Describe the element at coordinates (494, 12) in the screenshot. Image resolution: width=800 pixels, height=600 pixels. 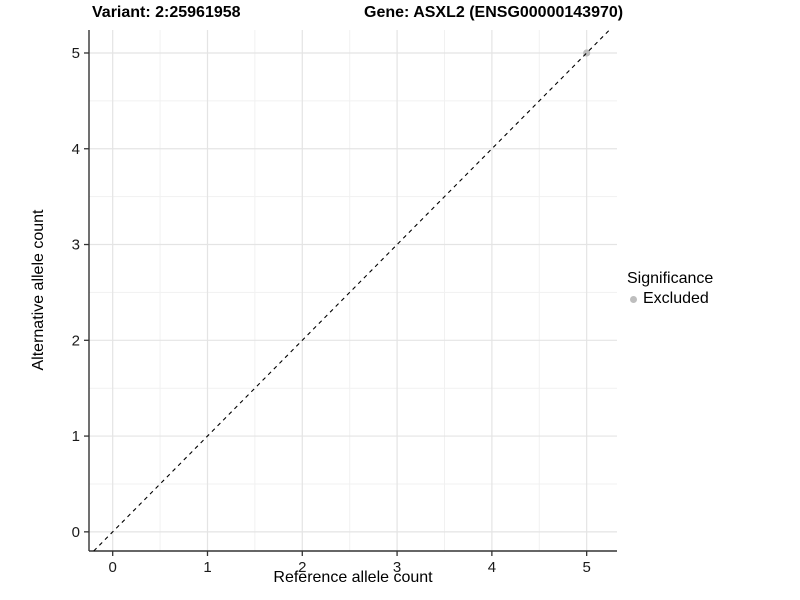
I see `gene-title: Gene: ASXL2 (ENSG00000143970)` at that location.